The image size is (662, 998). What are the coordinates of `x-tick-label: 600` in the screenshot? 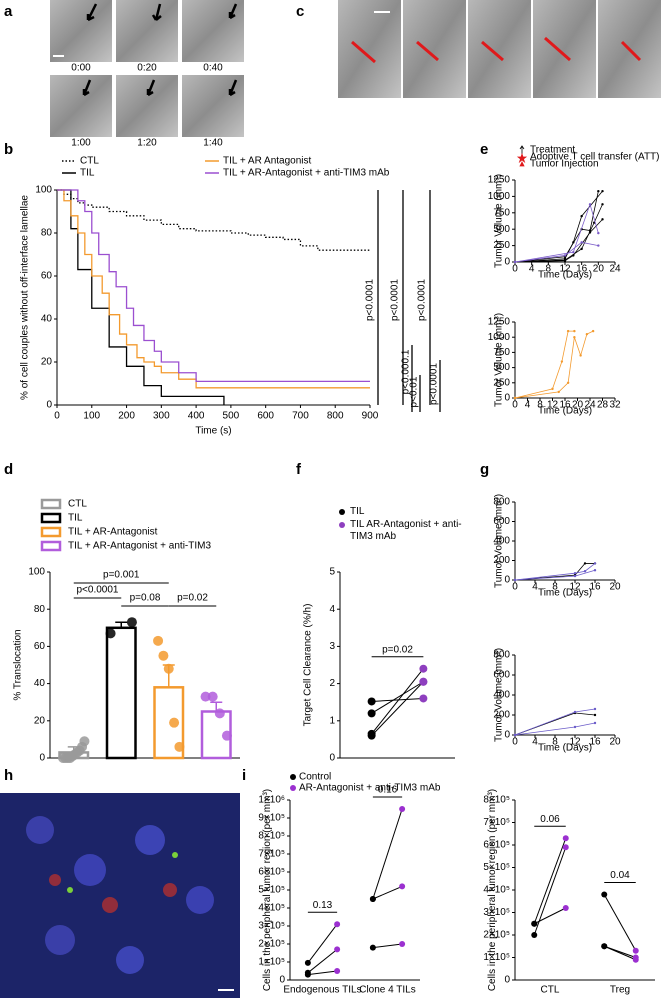 It's located at (265, 416).